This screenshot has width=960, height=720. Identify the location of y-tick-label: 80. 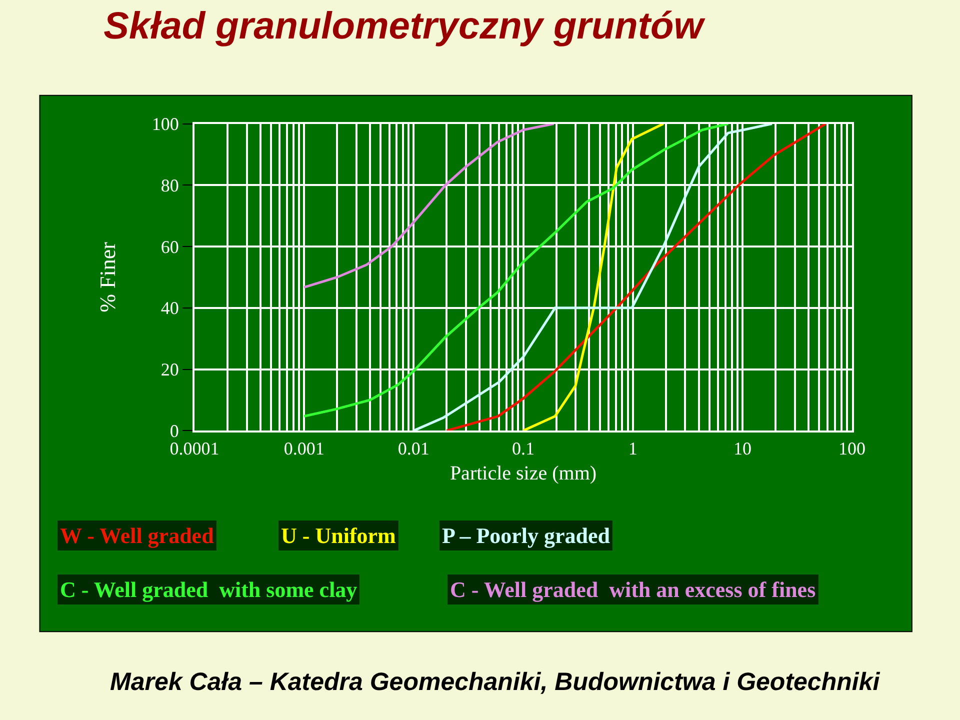
(169, 185).